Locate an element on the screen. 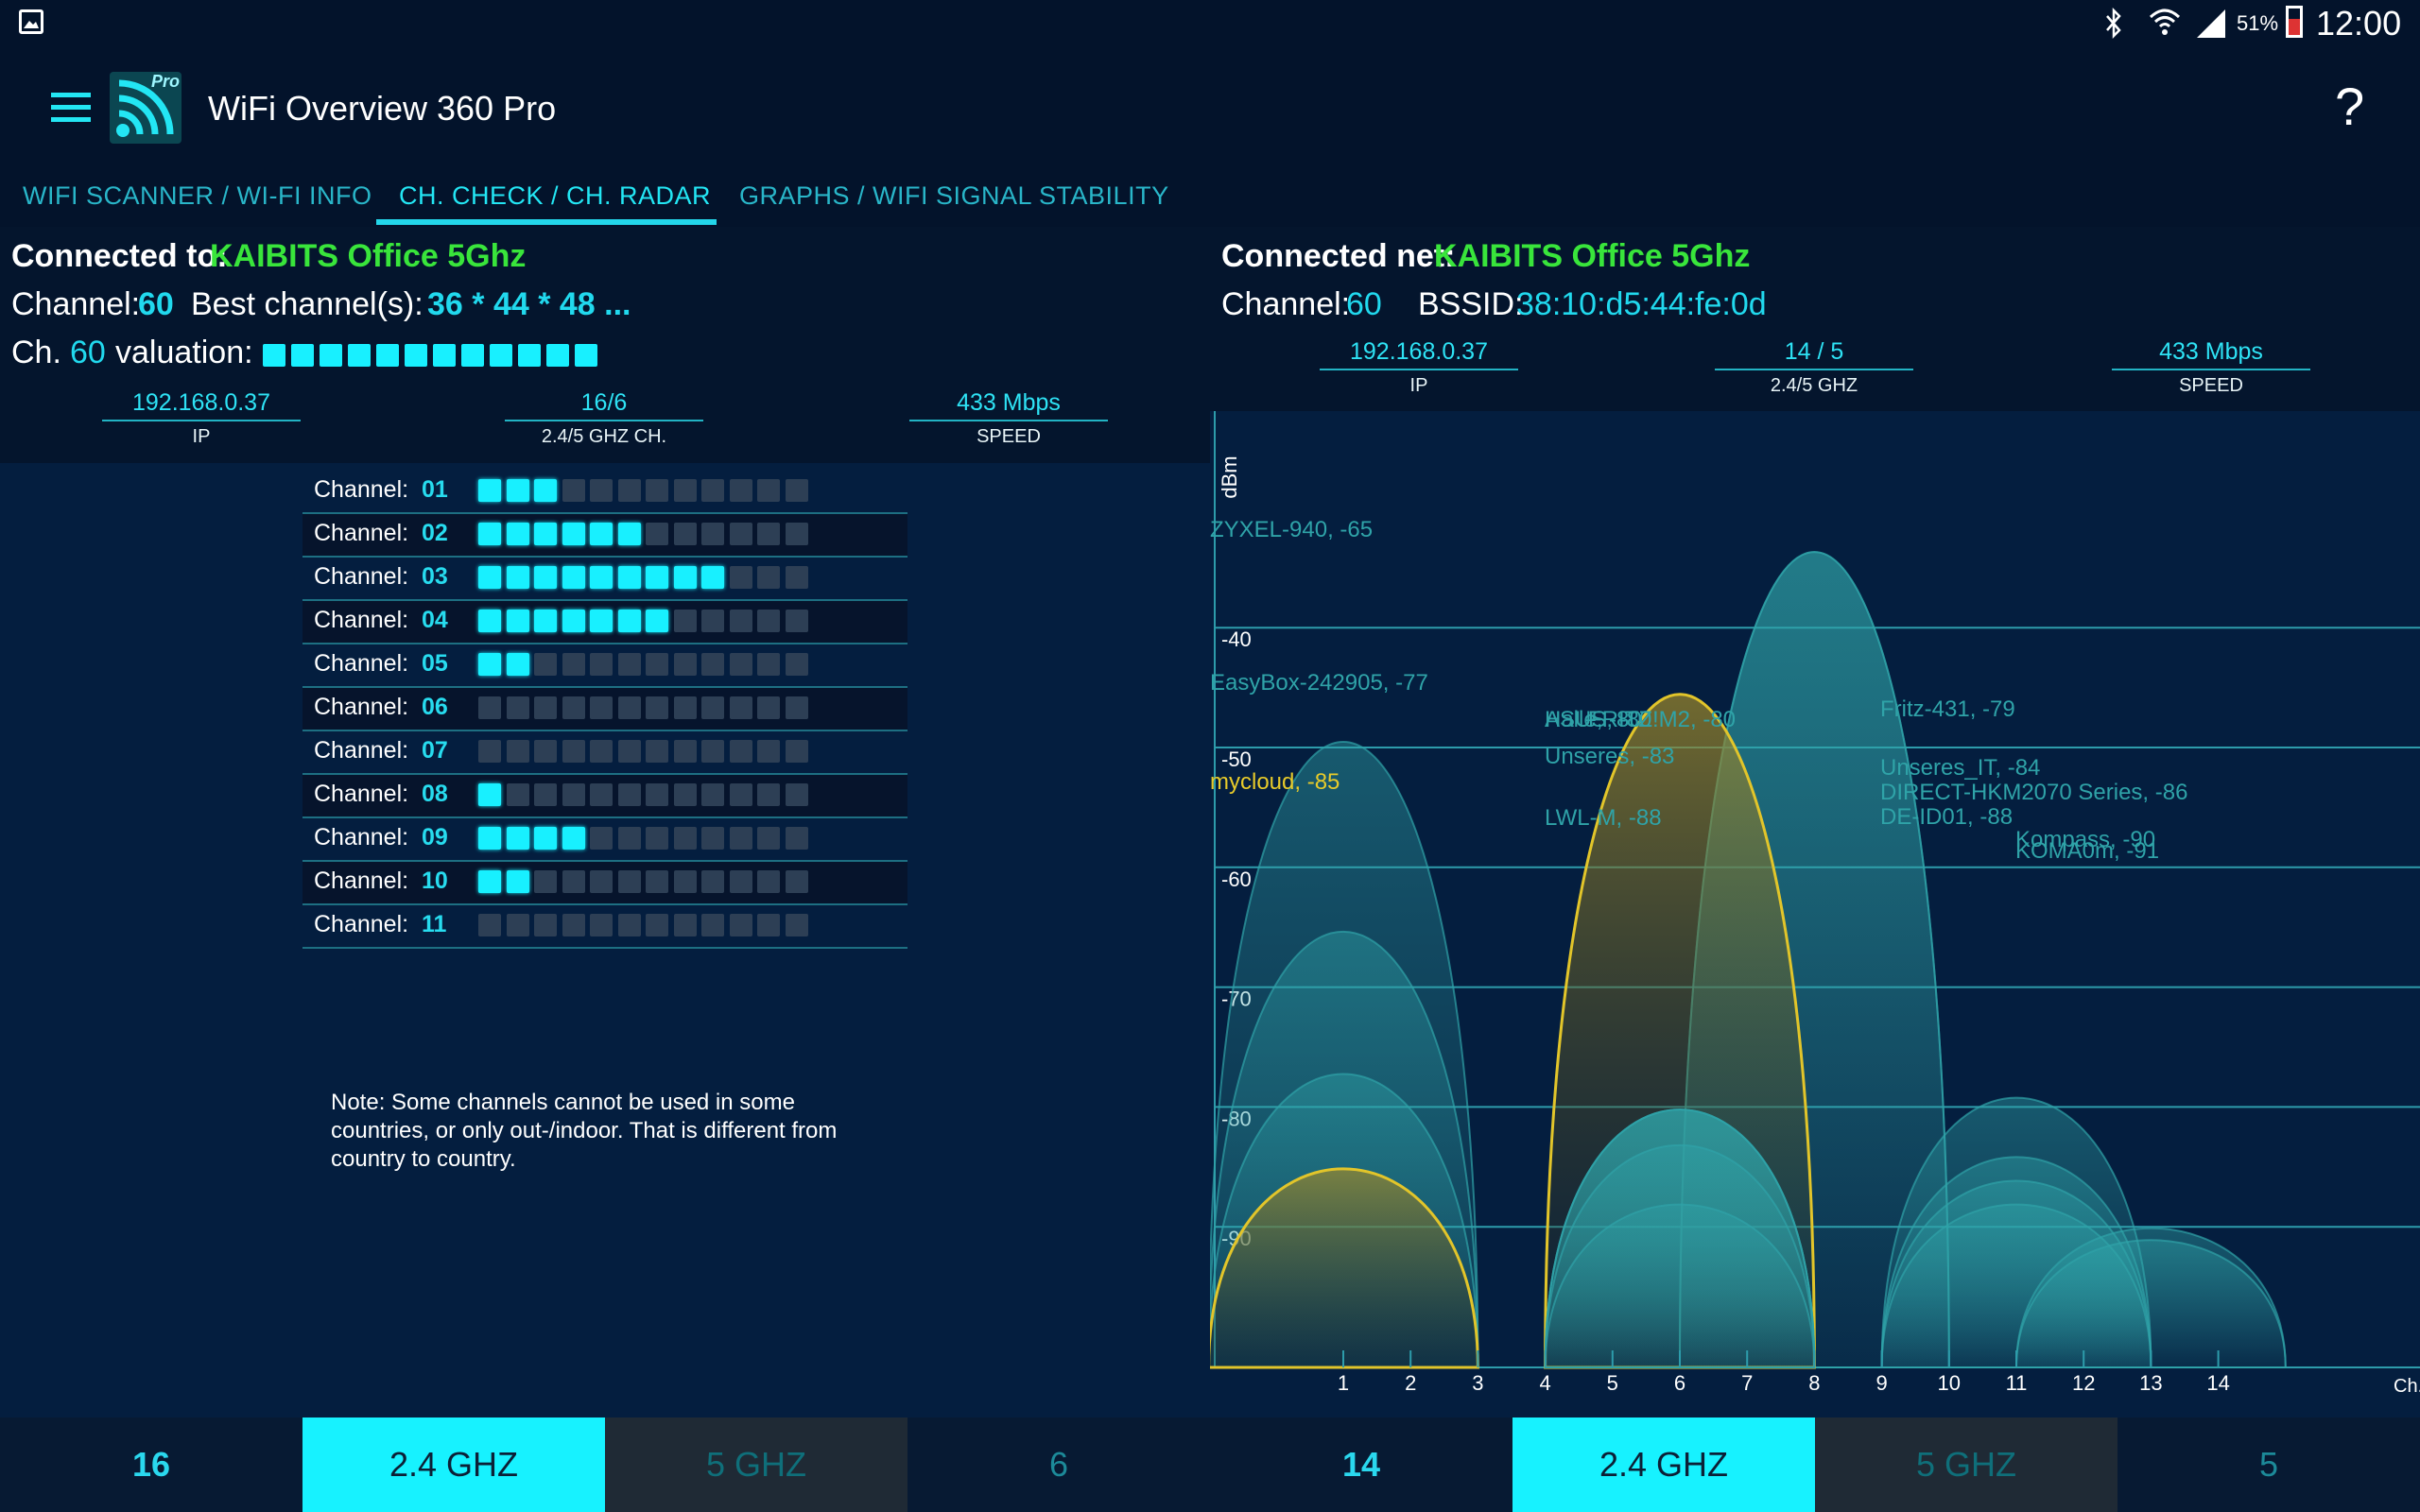 The image size is (2420, 1512). app-bar: Pro WiFi Overview 360 Pro ? is located at coordinates (1210, 108).